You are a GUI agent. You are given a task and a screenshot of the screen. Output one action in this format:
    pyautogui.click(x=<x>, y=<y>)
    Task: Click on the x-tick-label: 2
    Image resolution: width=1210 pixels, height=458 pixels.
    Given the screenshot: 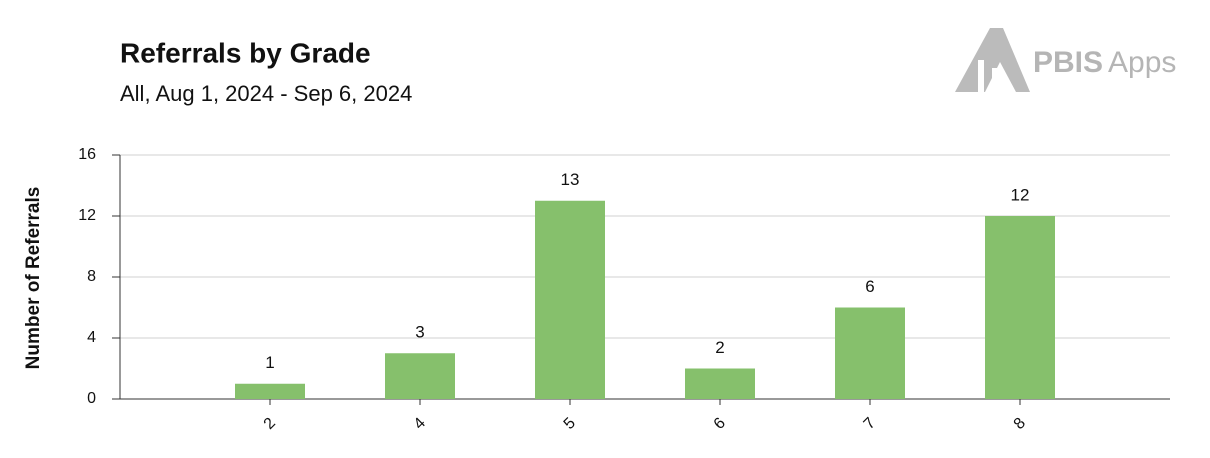 What is the action you would take?
    pyautogui.click(x=270, y=424)
    